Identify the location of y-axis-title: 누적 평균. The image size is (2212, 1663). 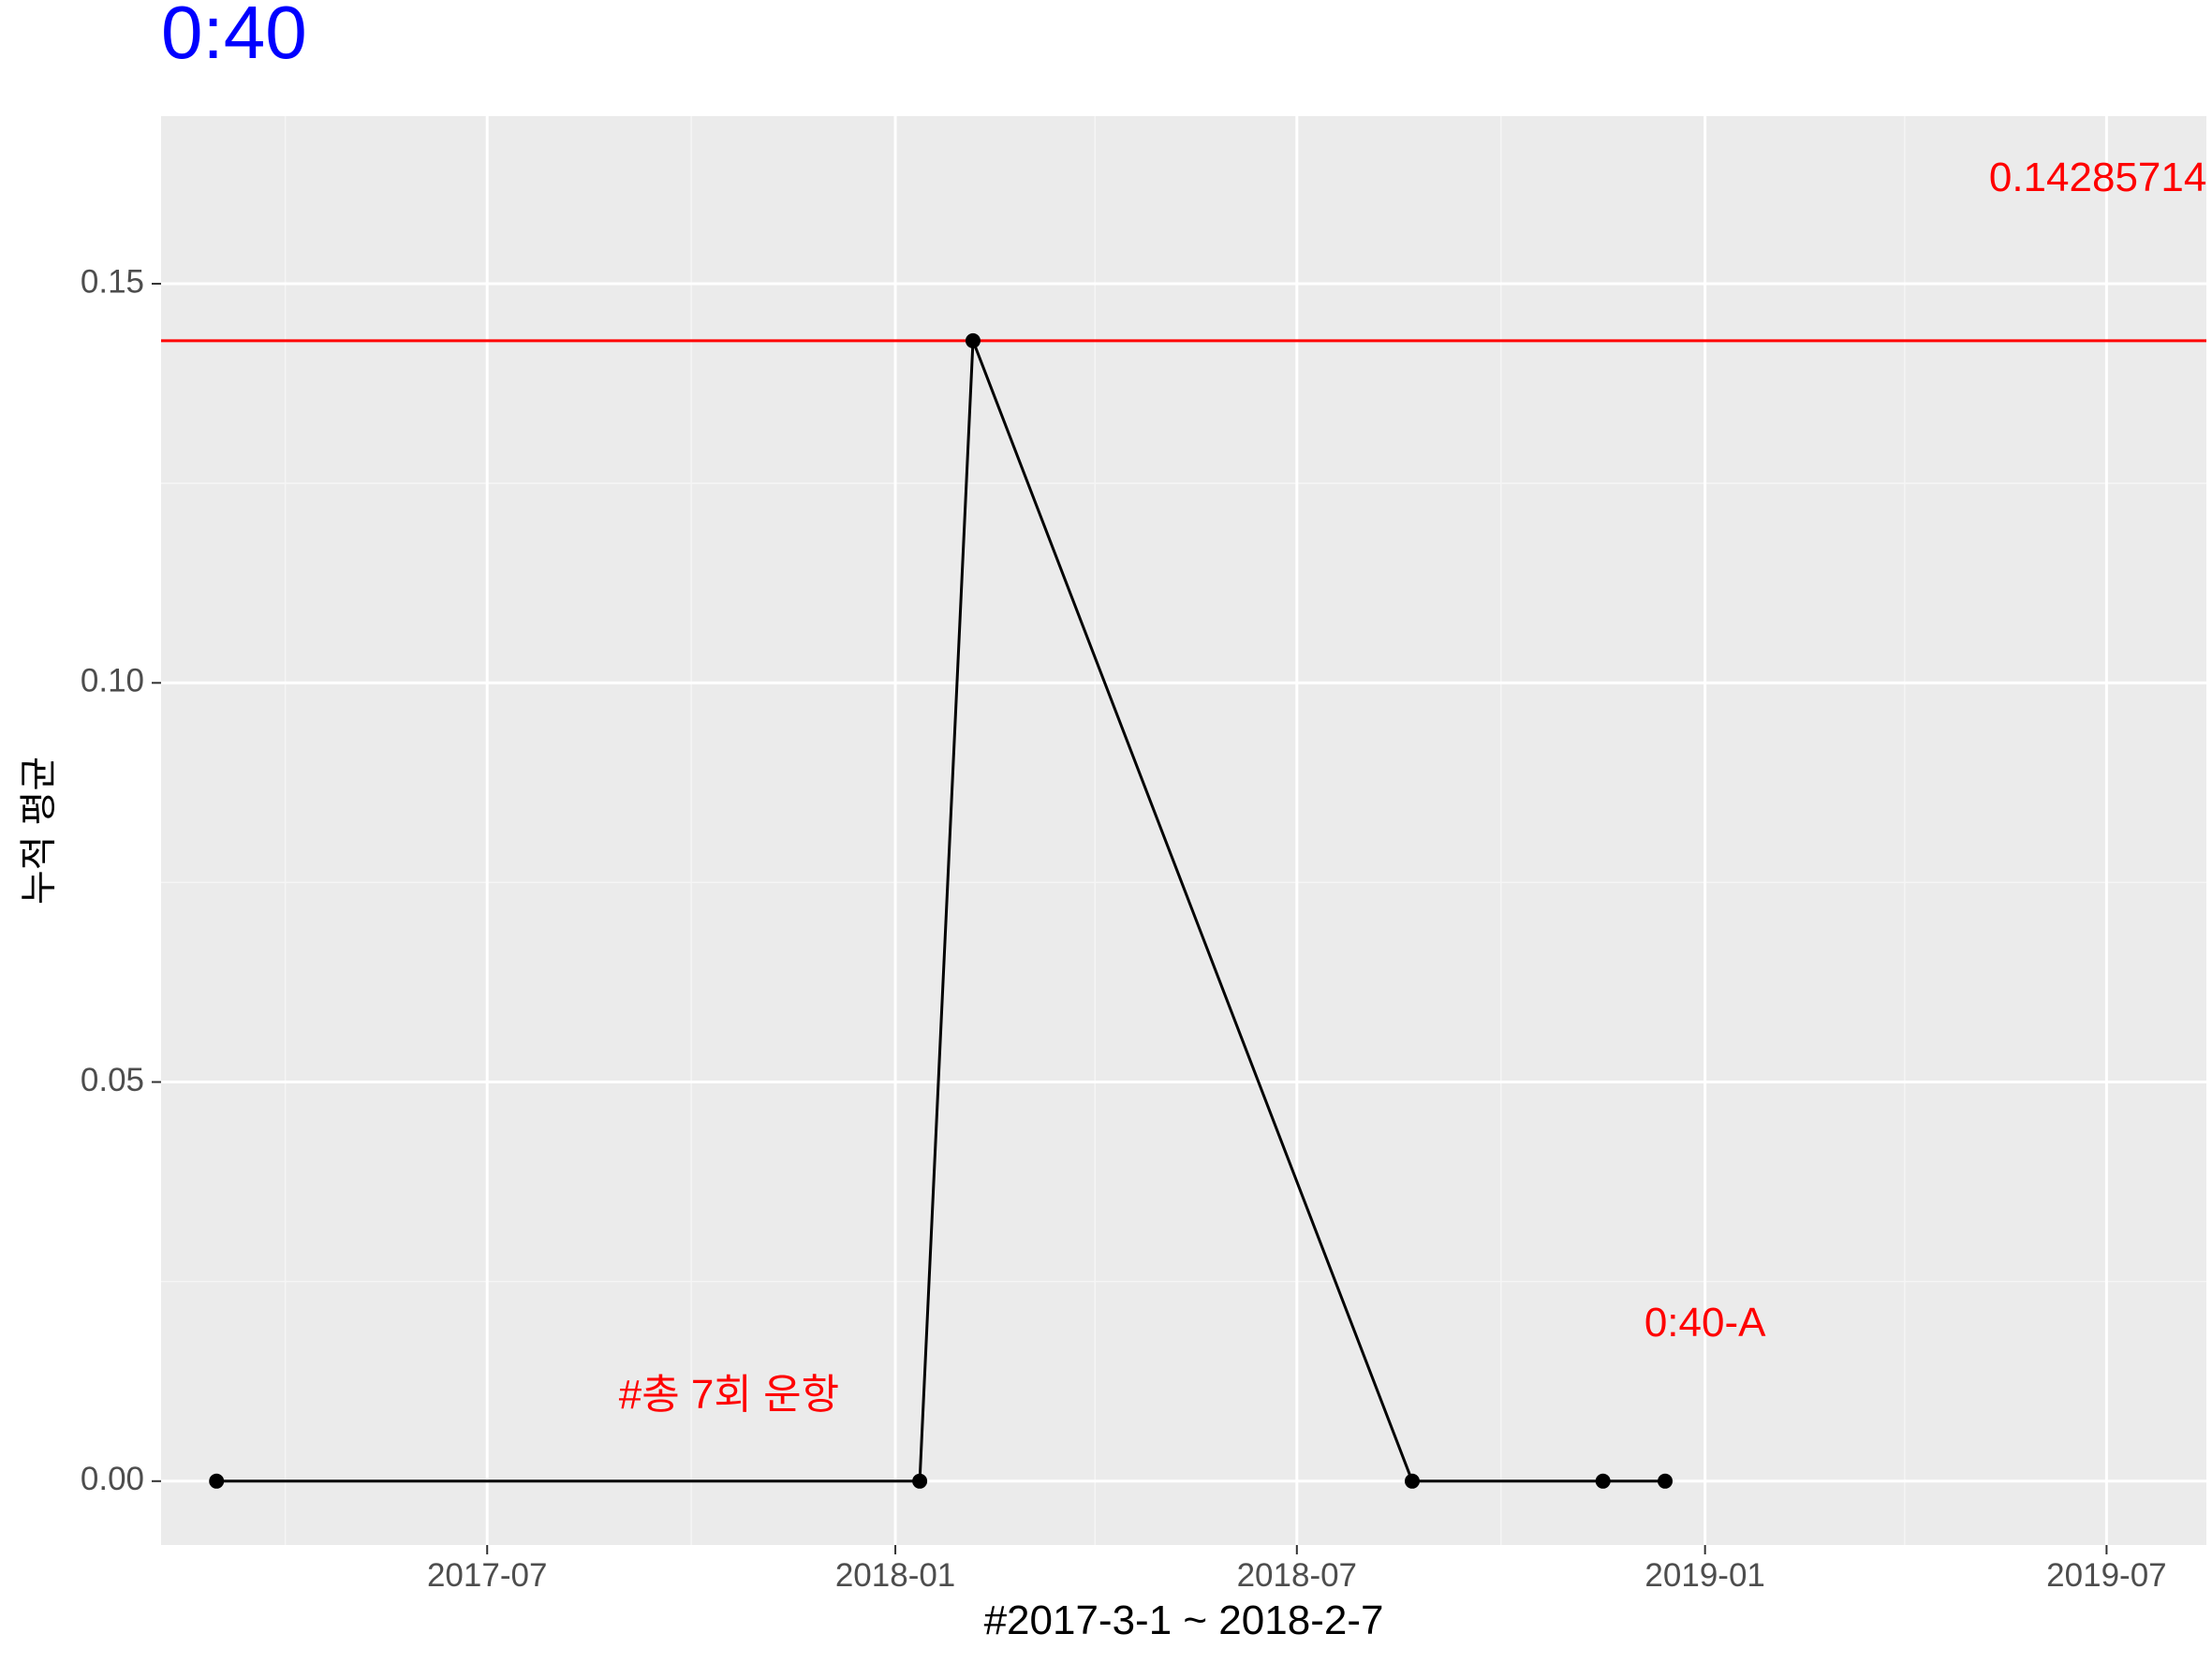
(39, 831).